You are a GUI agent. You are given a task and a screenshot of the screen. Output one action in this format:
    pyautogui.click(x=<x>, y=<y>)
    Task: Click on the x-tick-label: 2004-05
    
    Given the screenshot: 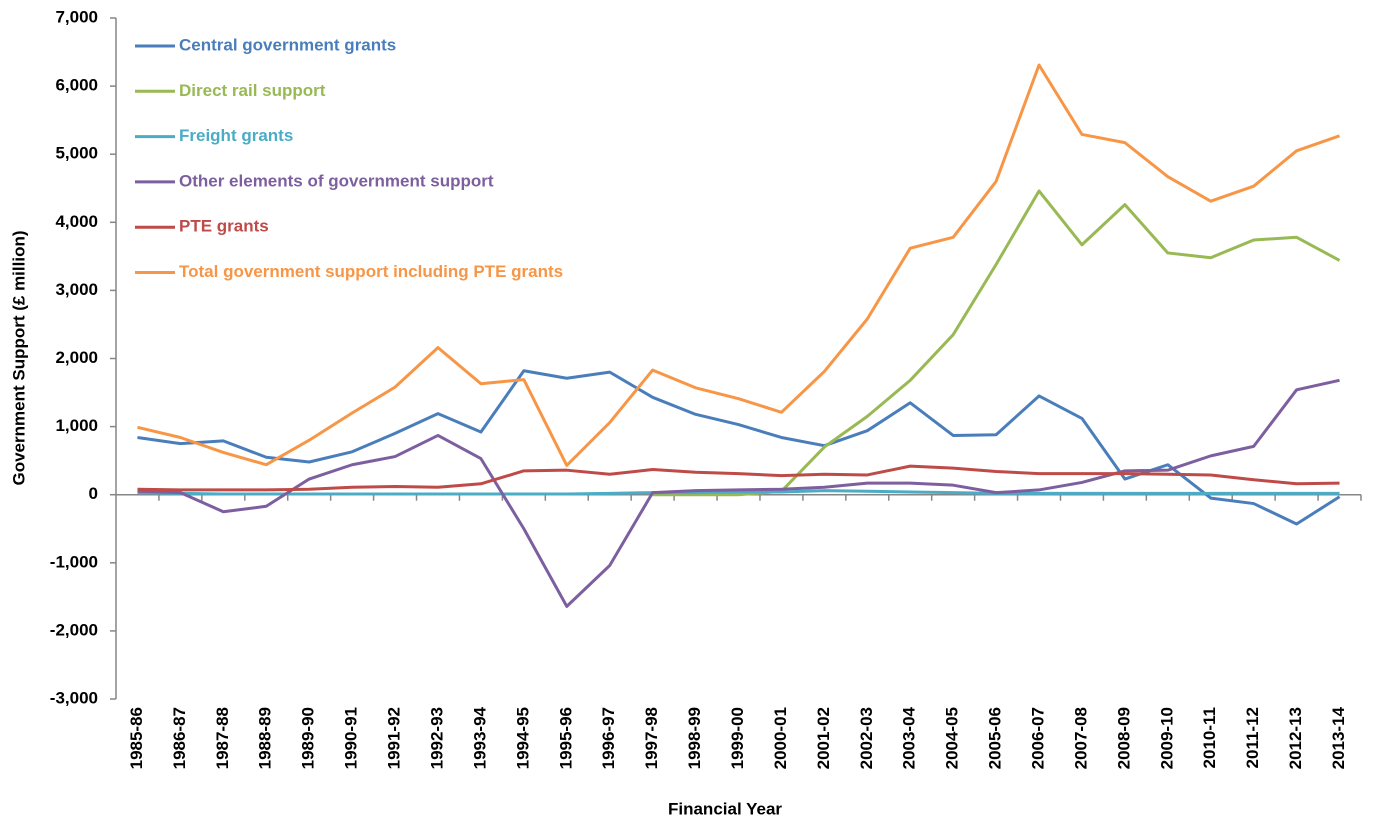 What is the action you would take?
    pyautogui.click(x=952, y=738)
    